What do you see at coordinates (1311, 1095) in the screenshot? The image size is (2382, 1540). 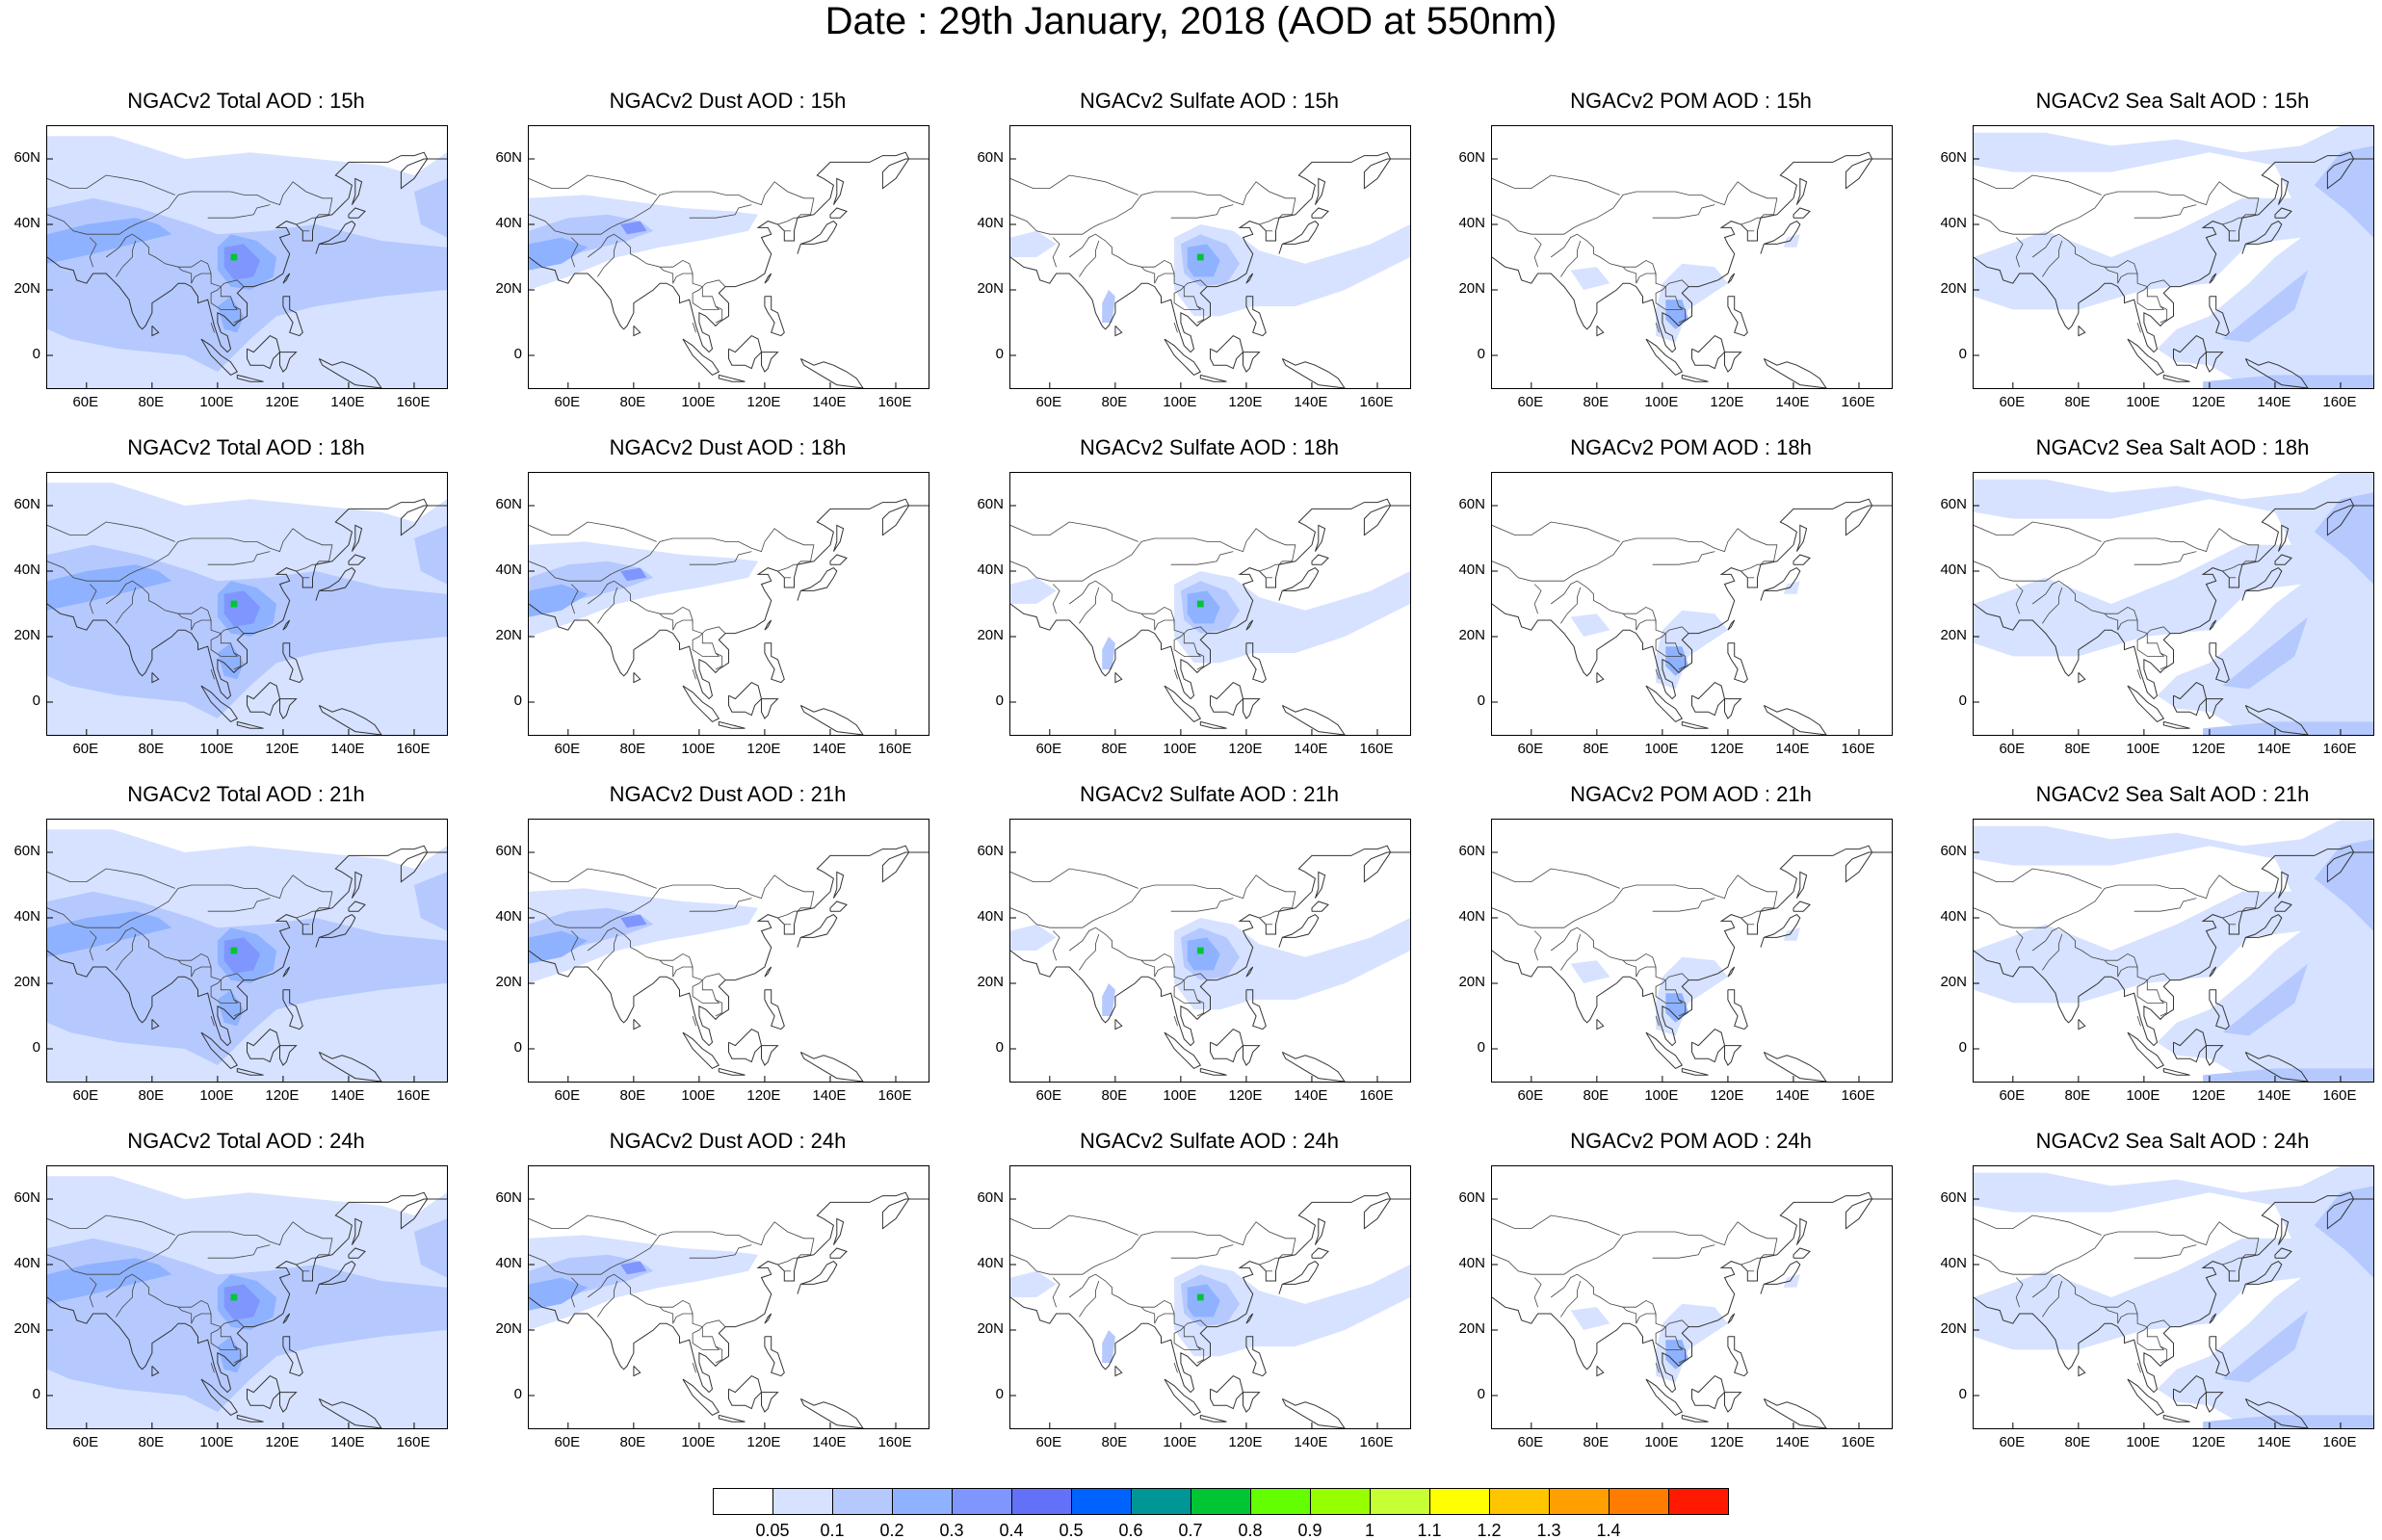 I see `lon-label: 140E` at bounding box center [1311, 1095].